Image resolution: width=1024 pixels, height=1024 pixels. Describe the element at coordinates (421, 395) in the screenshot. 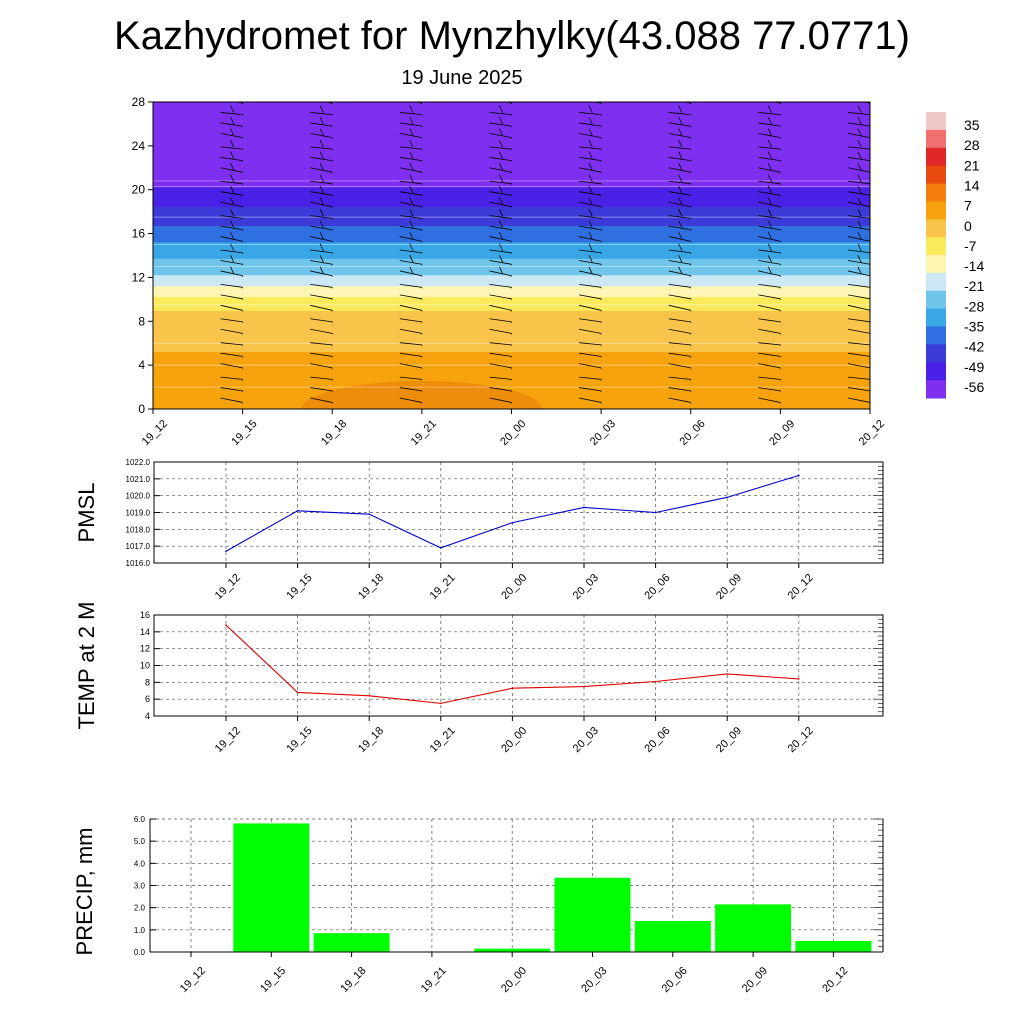

I see `warm-core` at that location.